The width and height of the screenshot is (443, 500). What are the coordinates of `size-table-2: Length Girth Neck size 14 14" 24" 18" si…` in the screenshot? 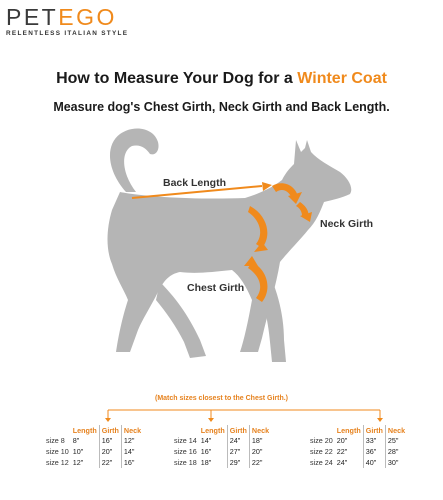 It's located at (221, 446).